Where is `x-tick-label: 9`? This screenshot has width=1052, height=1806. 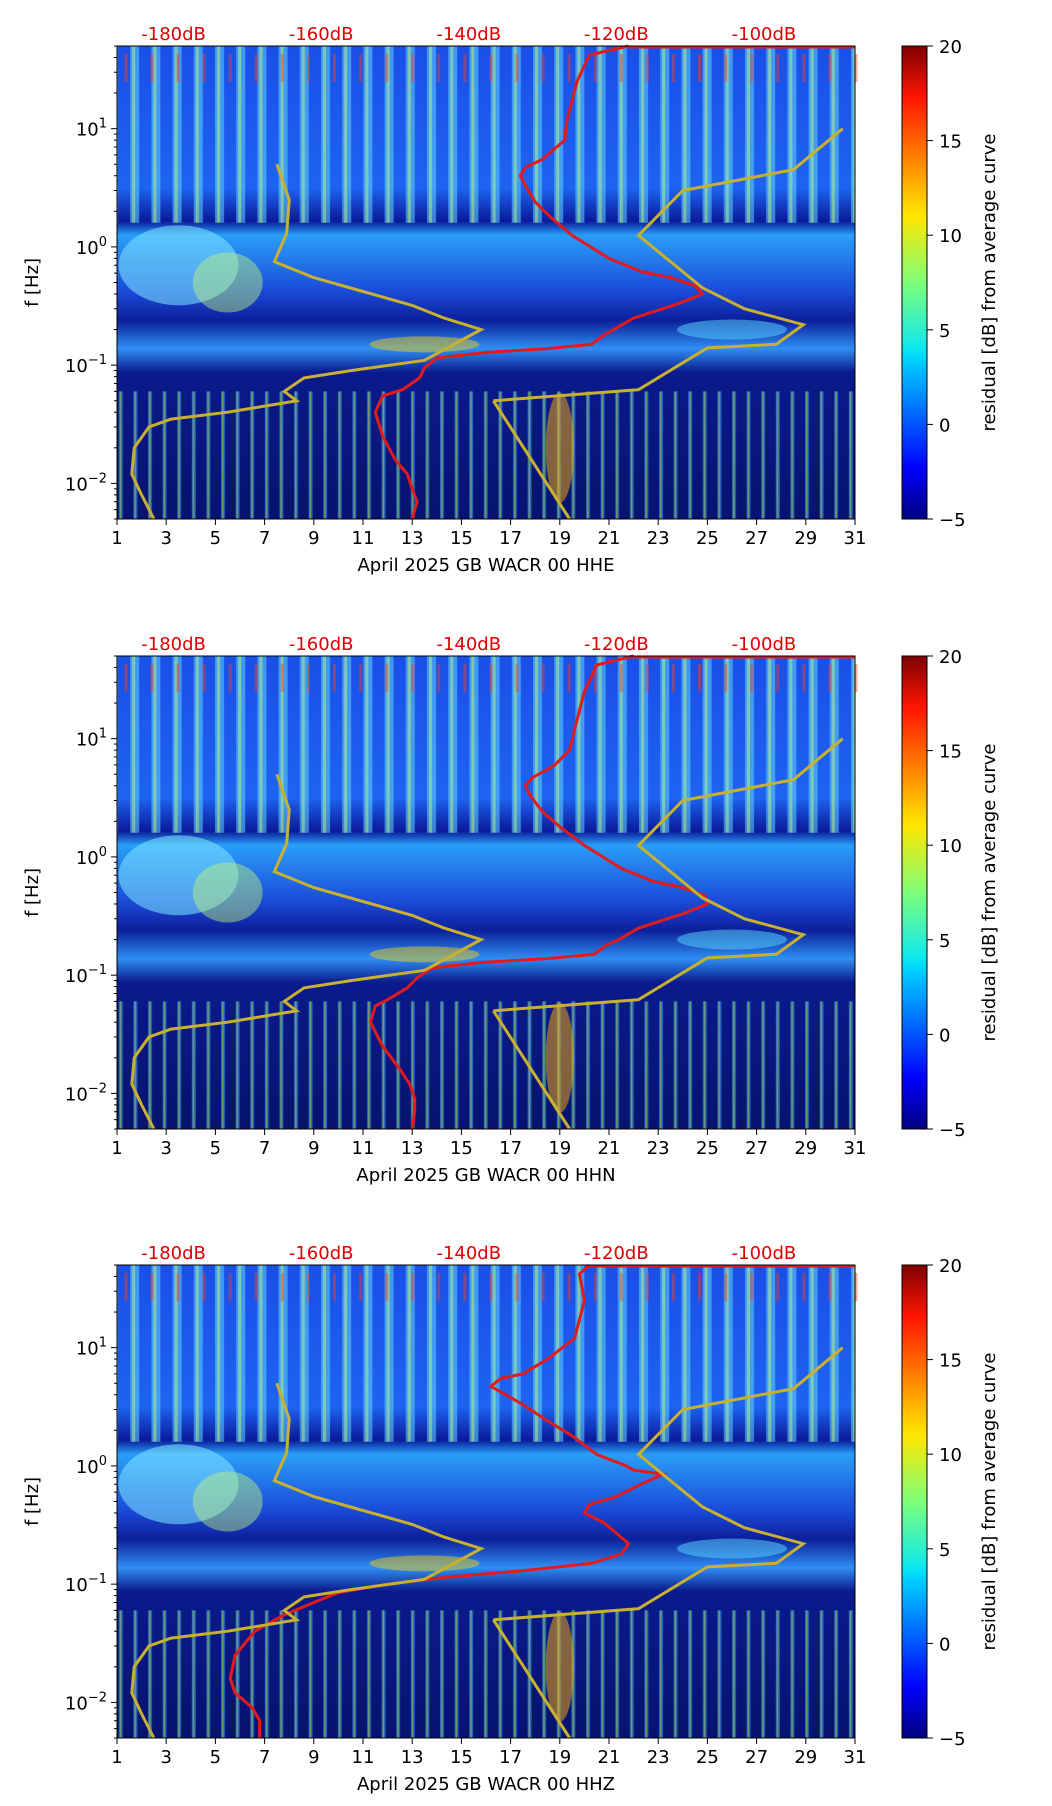
x-tick-label: 9 is located at coordinates (313, 538).